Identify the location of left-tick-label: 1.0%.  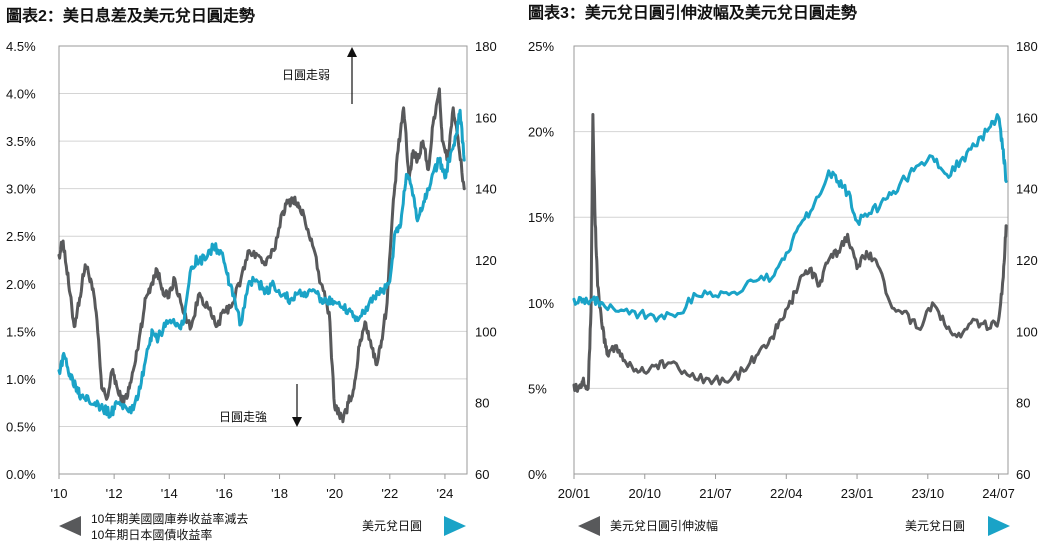
(21, 379).